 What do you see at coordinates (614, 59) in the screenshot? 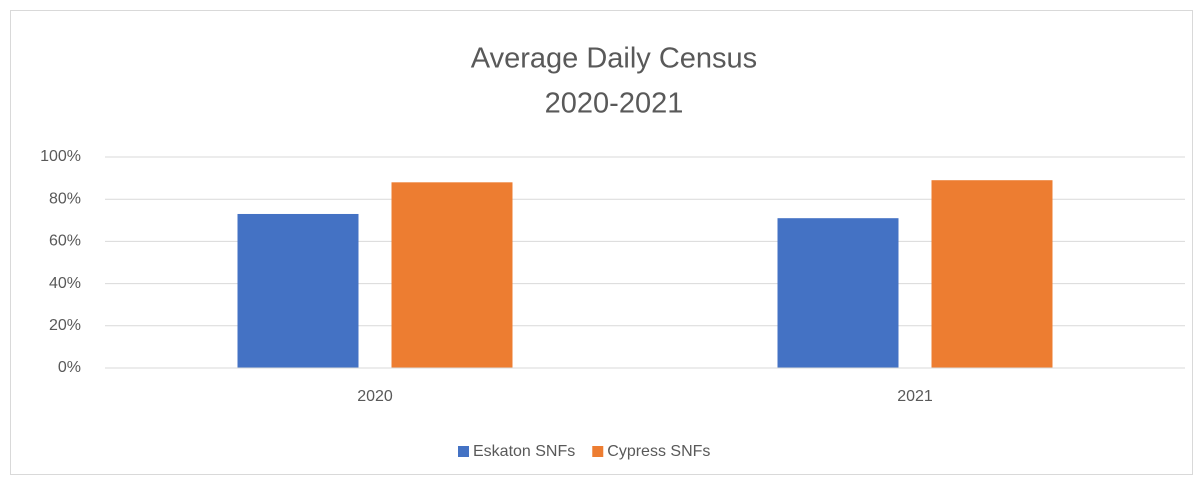
I see `chart-title: Average Daily Census` at bounding box center [614, 59].